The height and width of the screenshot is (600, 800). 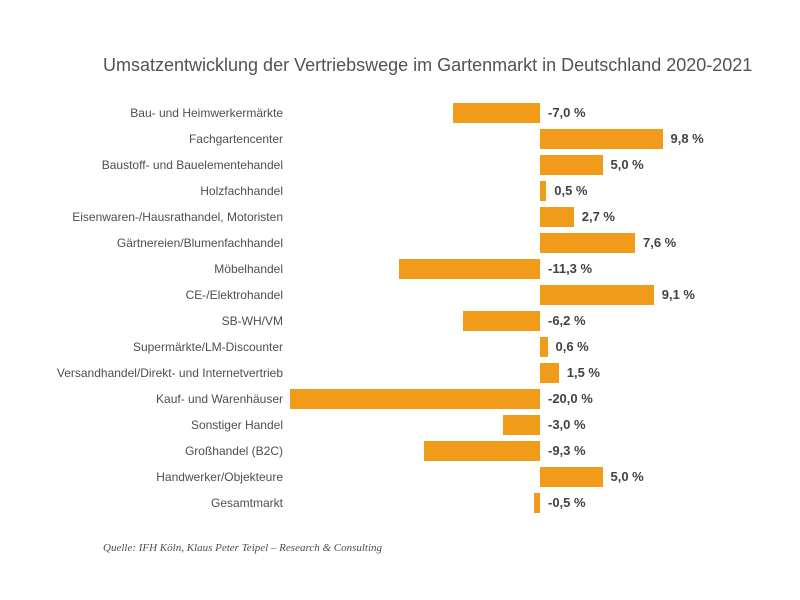 What do you see at coordinates (219, 477) in the screenshot?
I see `category-label: Handwerker/Objekteure` at bounding box center [219, 477].